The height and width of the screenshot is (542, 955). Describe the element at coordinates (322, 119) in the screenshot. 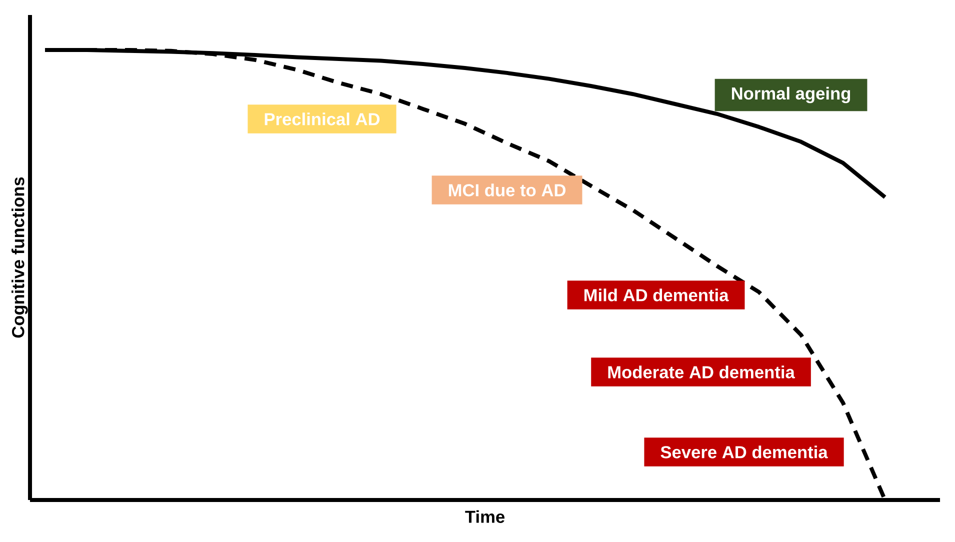

I see `annotation: Preclinical AD` at that location.